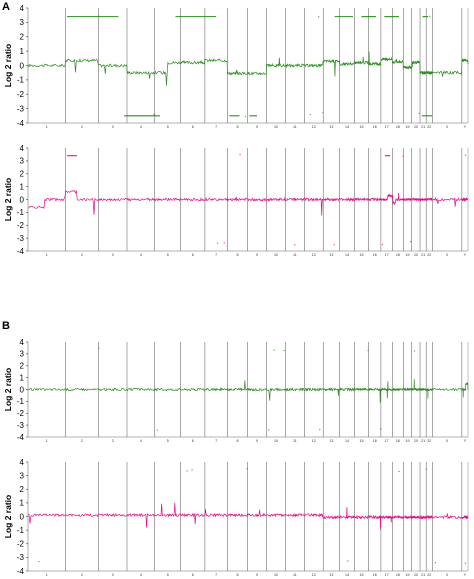 The height and width of the screenshot is (579, 474). I want to click on chromosome-label: 16, so click(375, 255).